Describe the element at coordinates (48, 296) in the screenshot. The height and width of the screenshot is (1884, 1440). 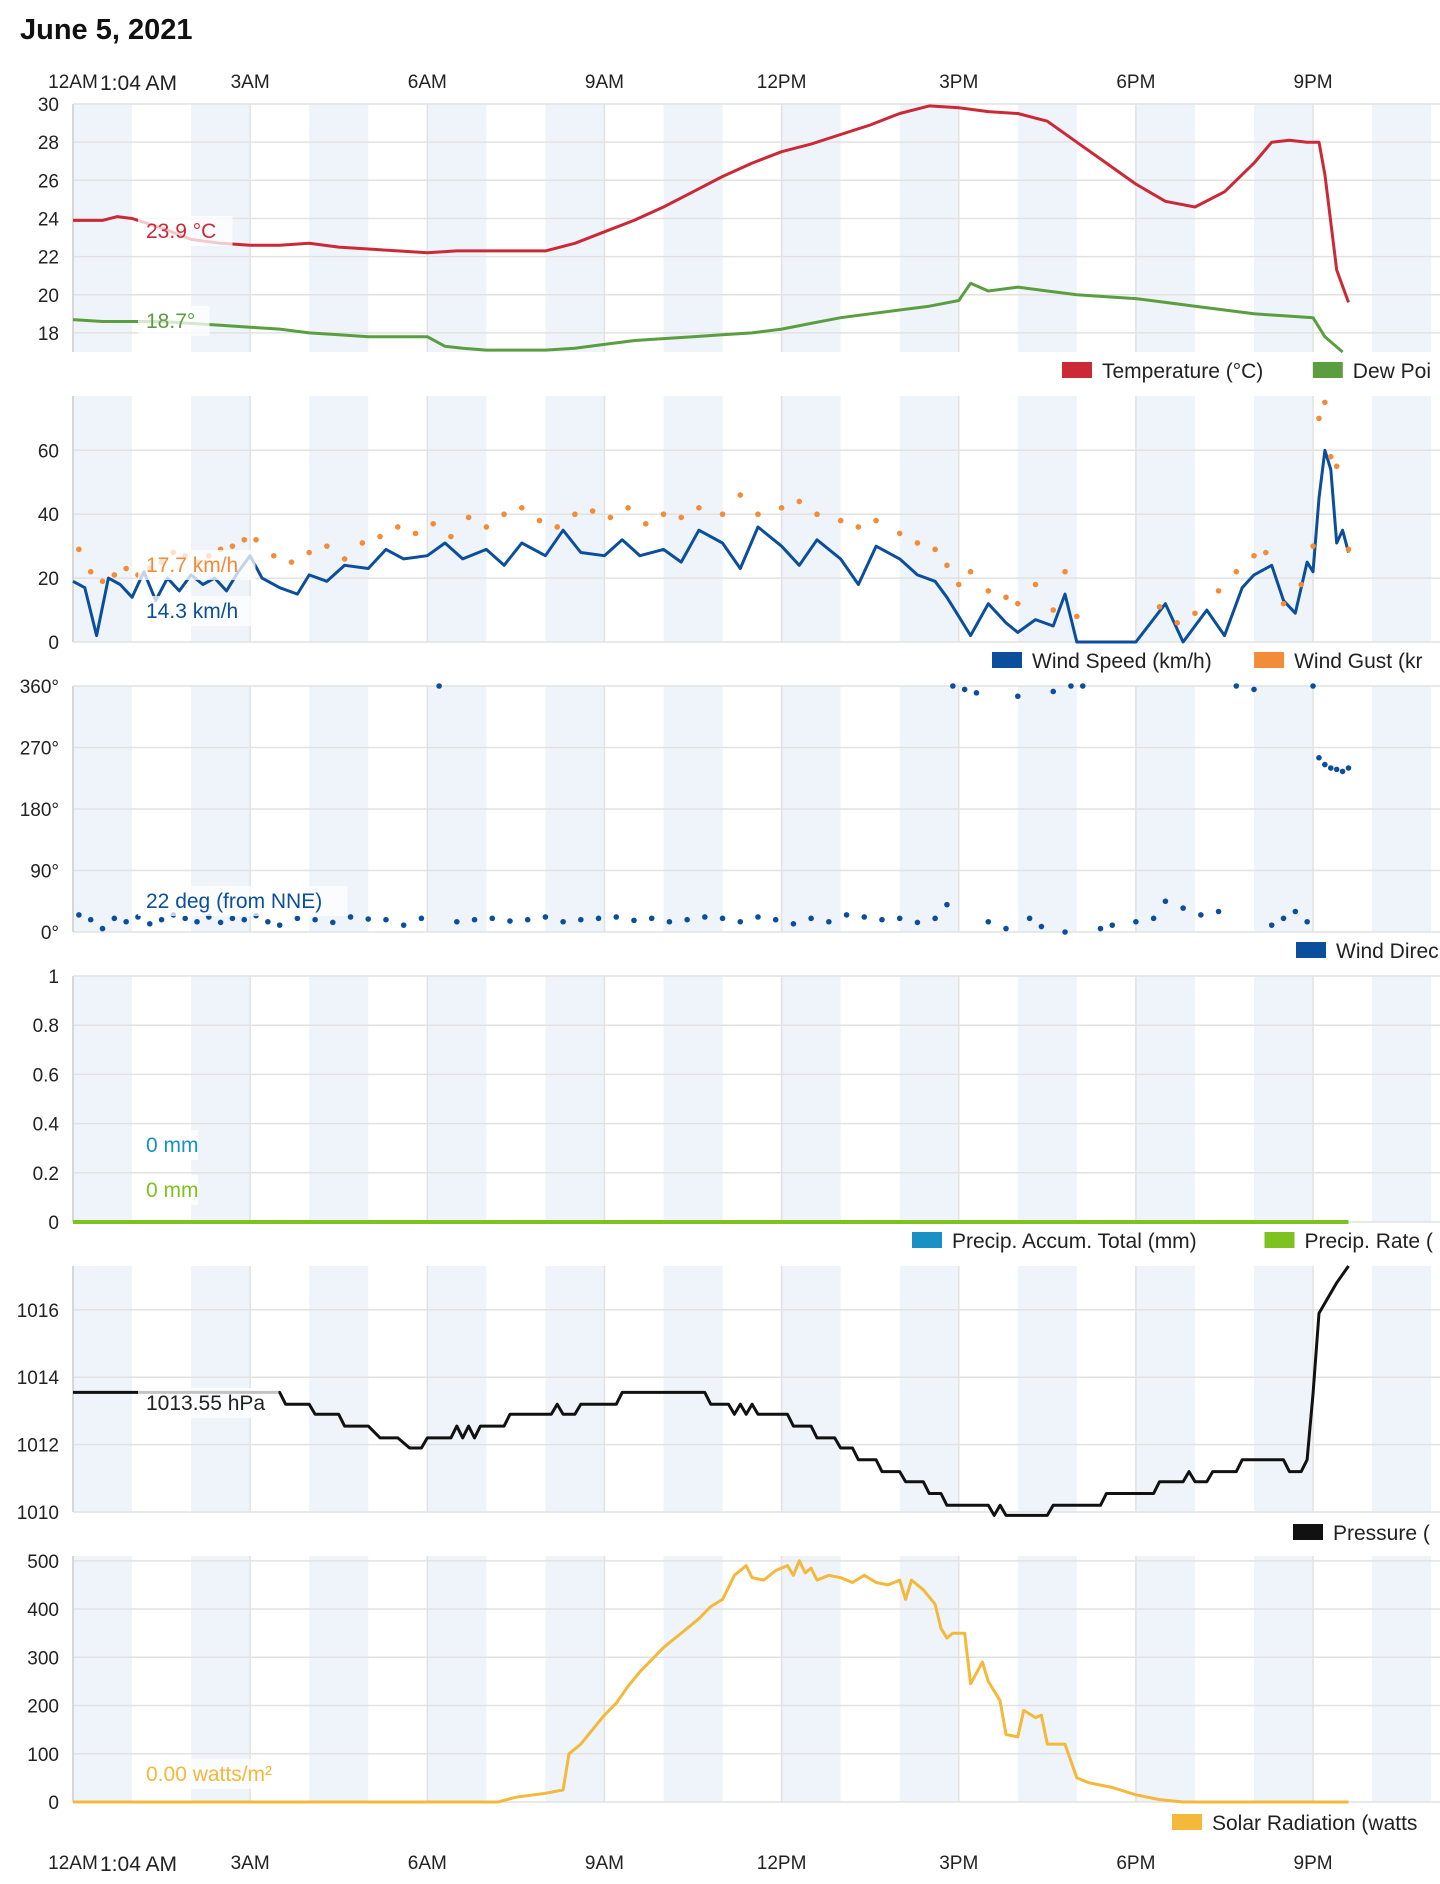
I see `y-tick-label: 20` at that location.